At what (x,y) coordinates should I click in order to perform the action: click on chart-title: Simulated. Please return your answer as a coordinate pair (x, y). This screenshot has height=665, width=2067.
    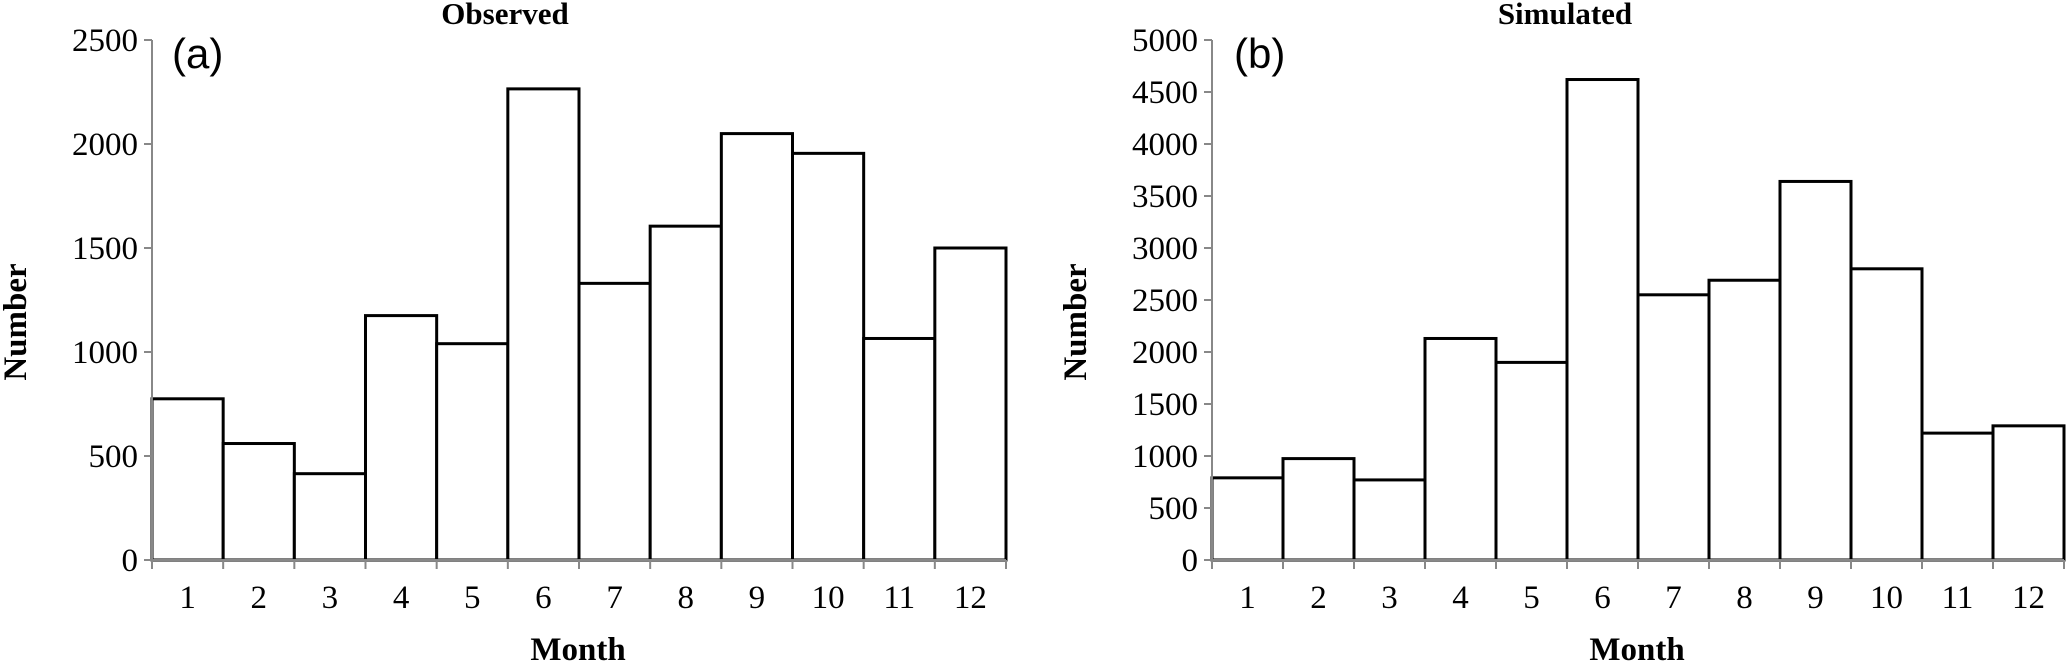
    Looking at the image, I should click on (1565, 15).